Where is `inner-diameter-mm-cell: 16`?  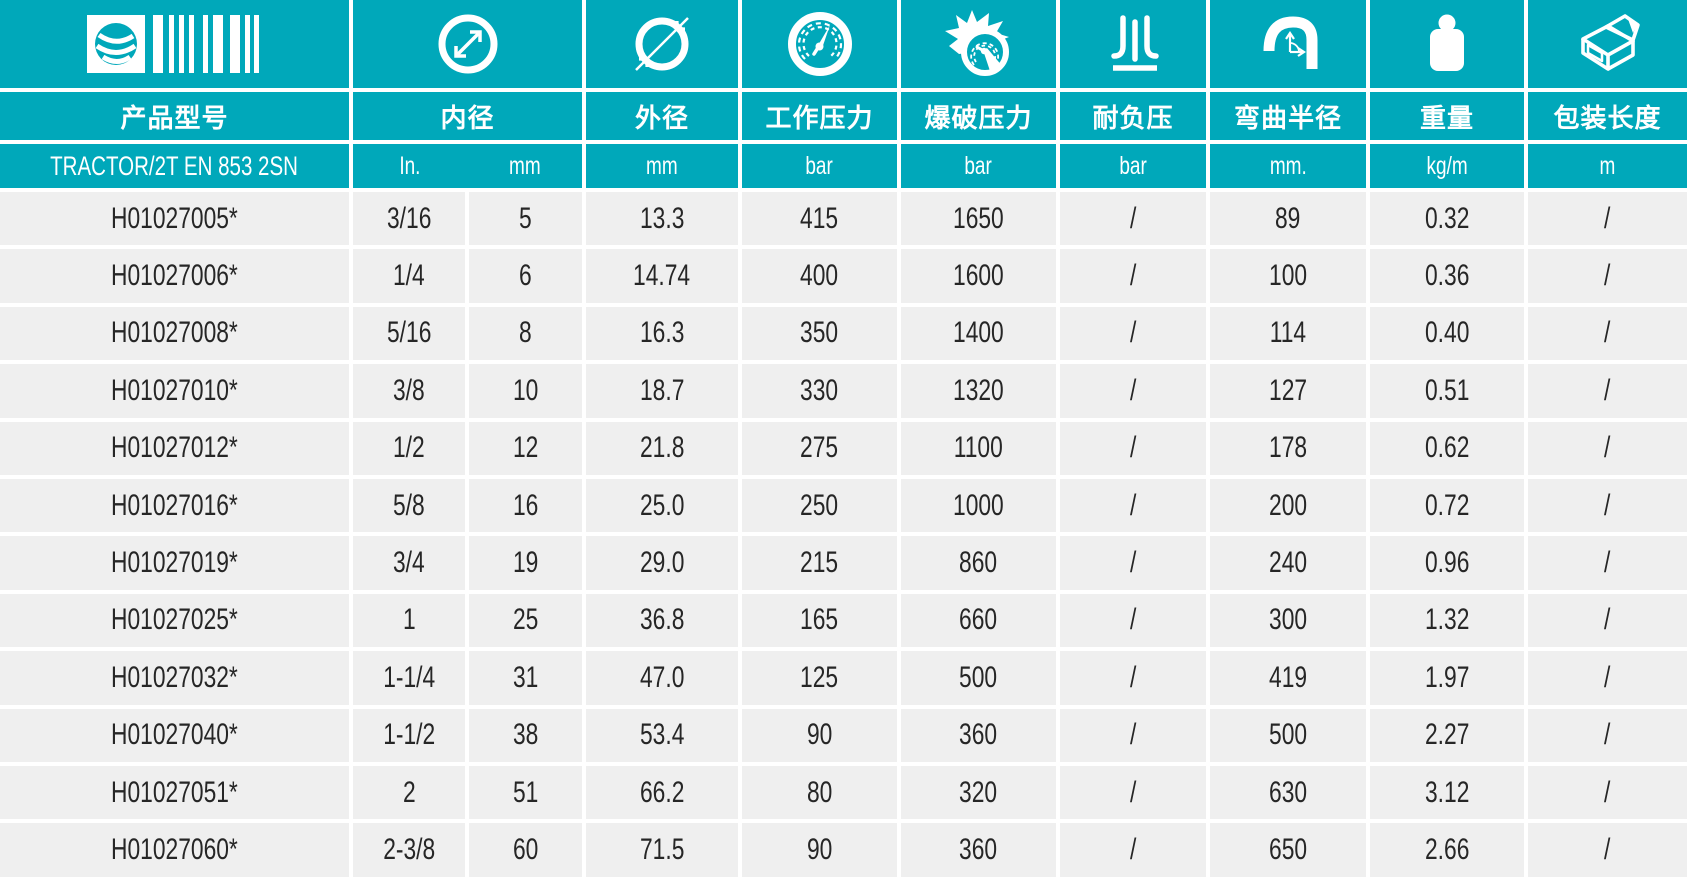
inner-diameter-mm-cell: 16 is located at coordinates (525, 505).